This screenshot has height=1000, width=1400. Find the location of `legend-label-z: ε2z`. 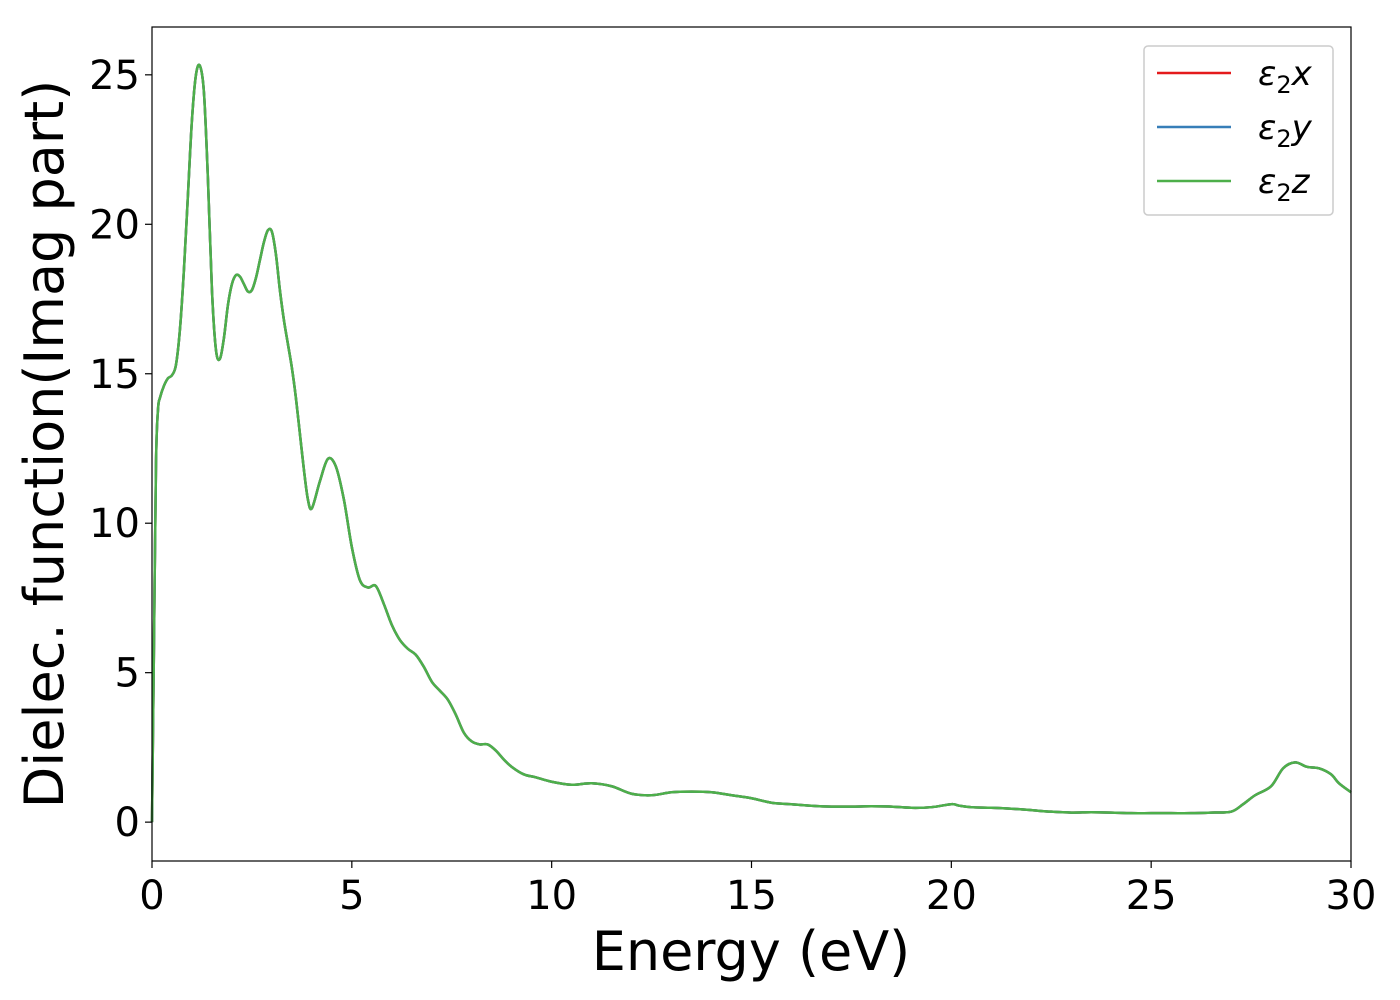

legend-label-z: ε2z is located at coordinates (1284, 184).